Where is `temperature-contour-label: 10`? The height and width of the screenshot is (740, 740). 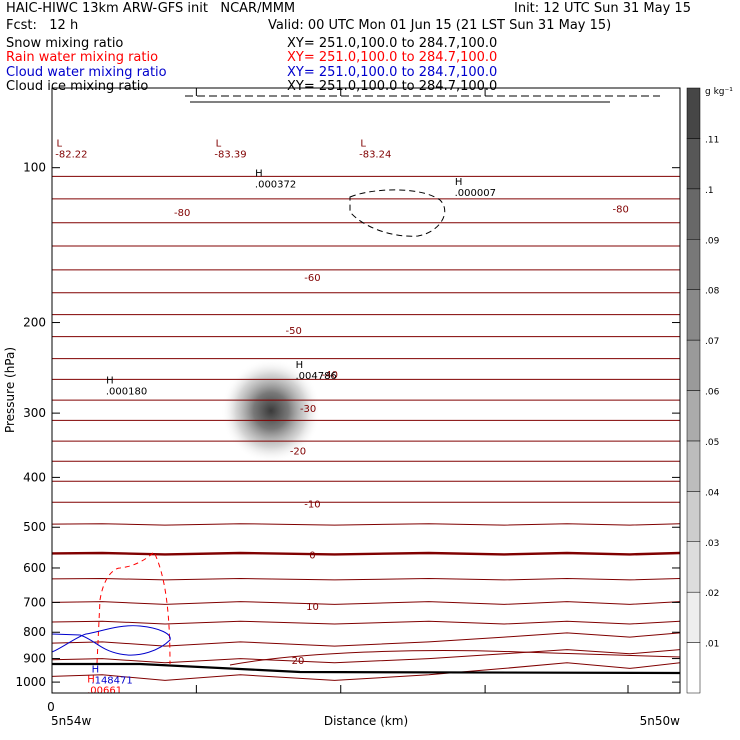 temperature-contour-label: 10 is located at coordinates (312, 607).